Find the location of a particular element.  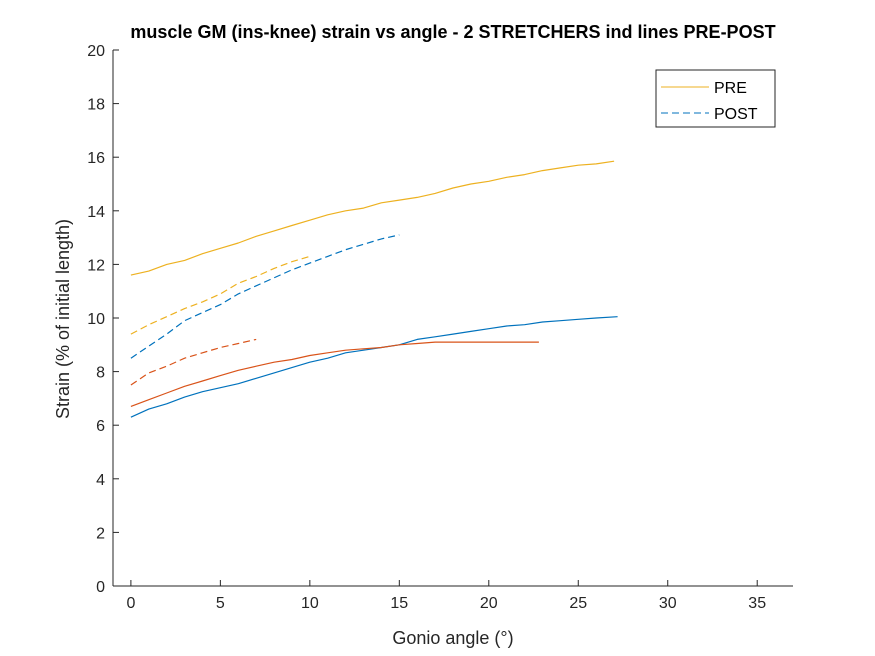

y-tick-label: 8 is located at coordinates (100, 373).